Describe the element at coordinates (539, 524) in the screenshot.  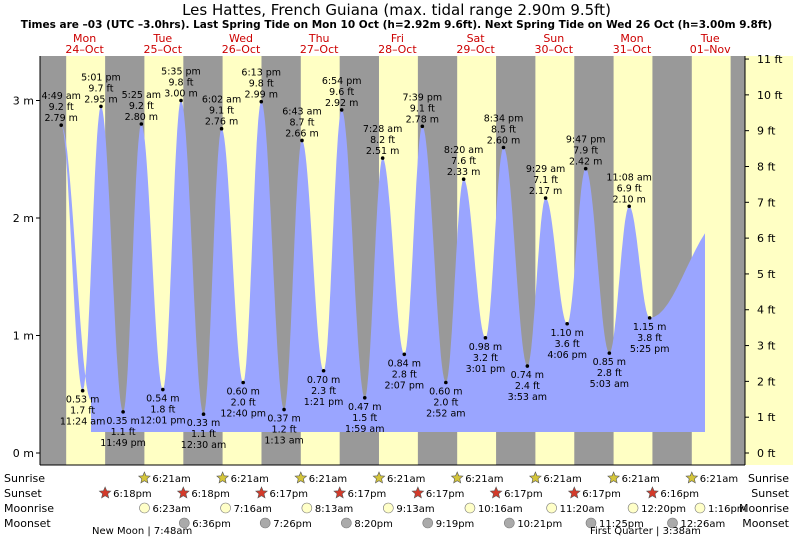
I see `moonset-time-label: 10:21pm` at that location.